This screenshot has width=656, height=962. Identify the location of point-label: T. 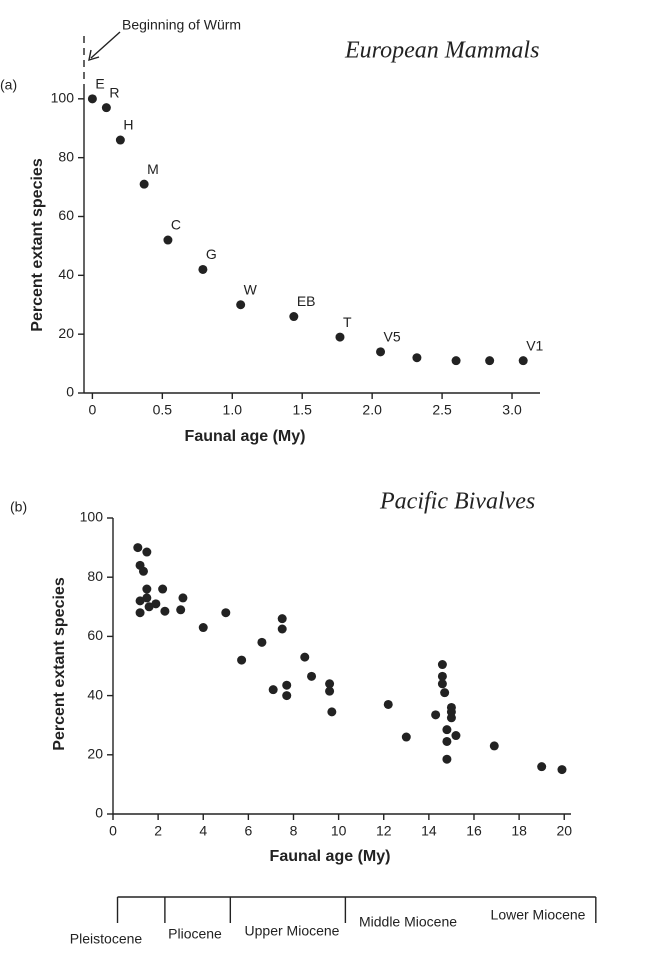
(347, 322).